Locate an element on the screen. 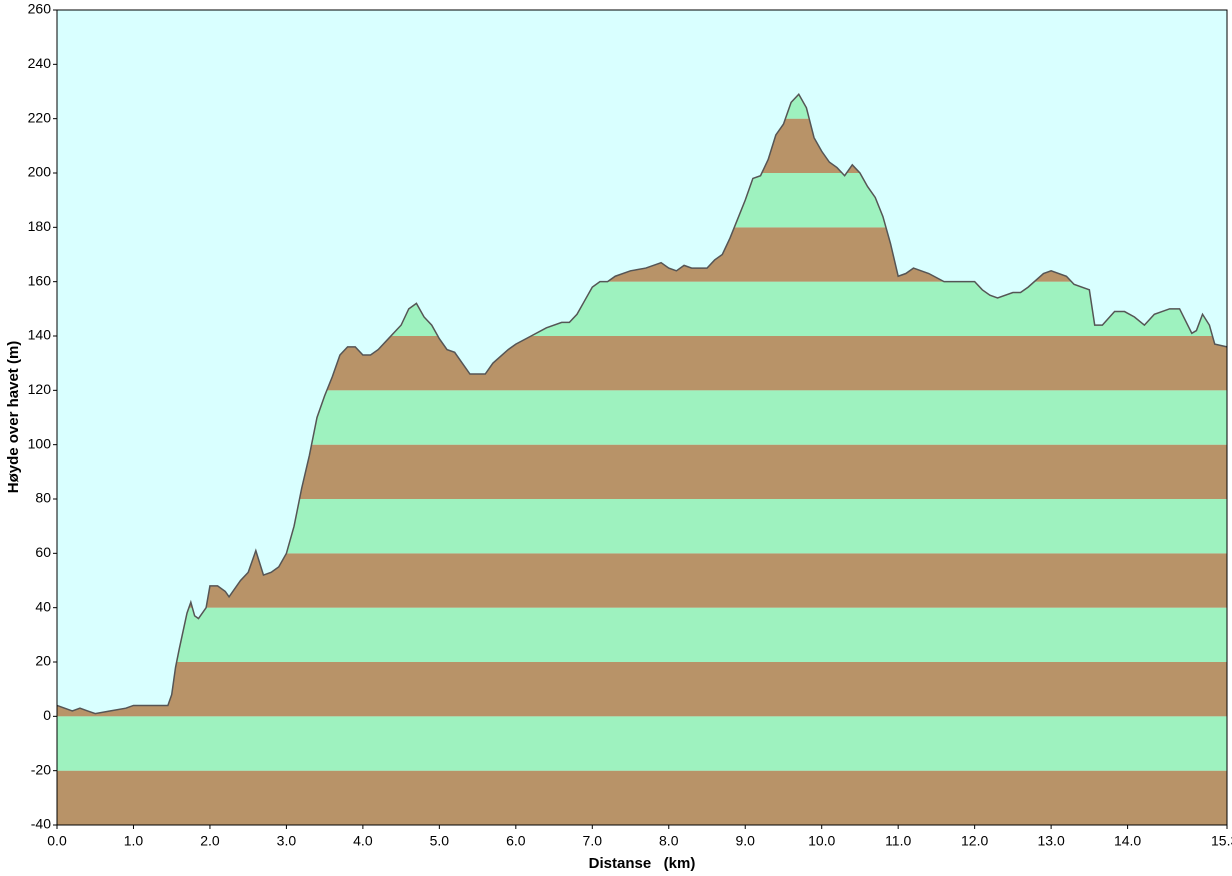  x-tick-label: 4.0 is located at coordinates (363, 841).